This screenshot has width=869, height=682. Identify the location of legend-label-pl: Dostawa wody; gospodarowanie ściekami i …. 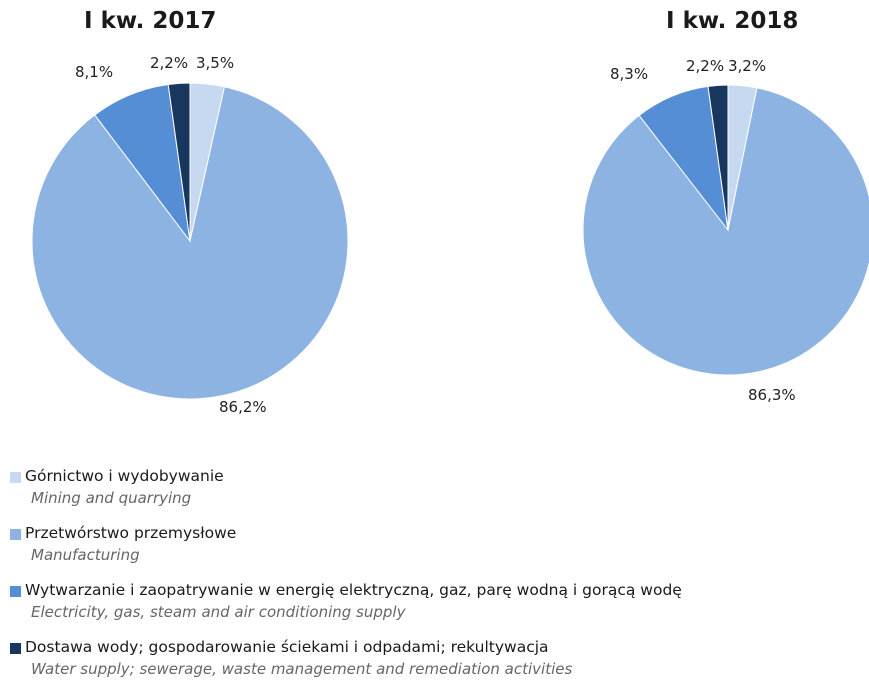
(287, 647).